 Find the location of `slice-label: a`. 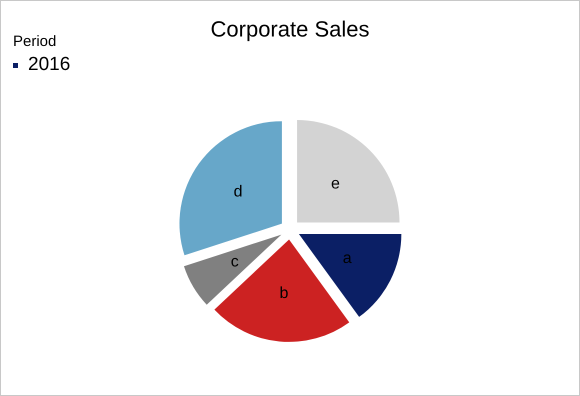

slice-label: a is located at coordinates (347, 259).